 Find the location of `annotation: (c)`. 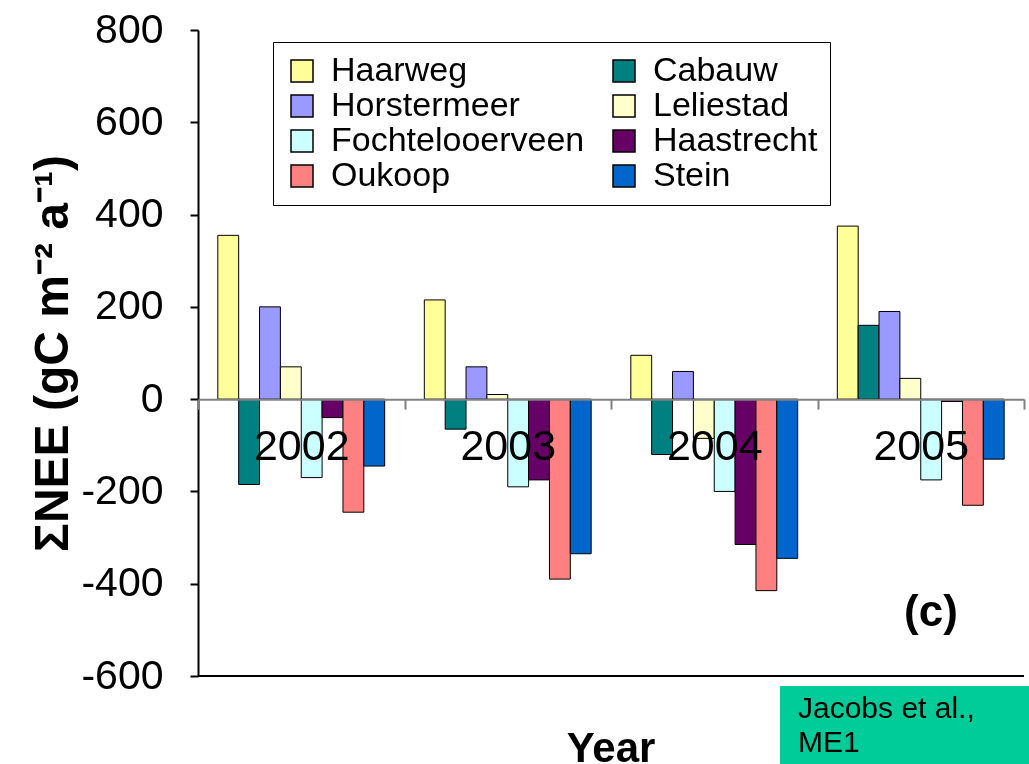

annotation: (c) is located at coordinates (931, 610).